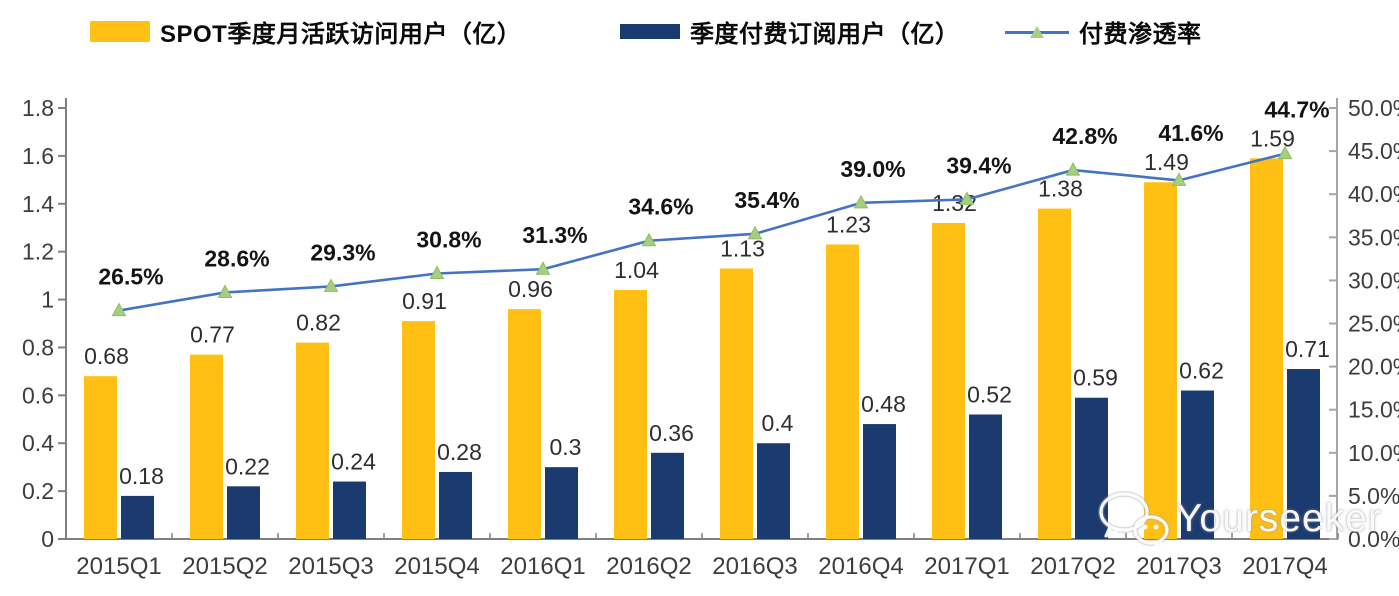 Image resolution: width=1399 pixels, height=596 pixels. What do you see at coordinates (318, 323) in the screenshot?
I see `bar-label-mau: 0.82` at bounding box center [318, 323].